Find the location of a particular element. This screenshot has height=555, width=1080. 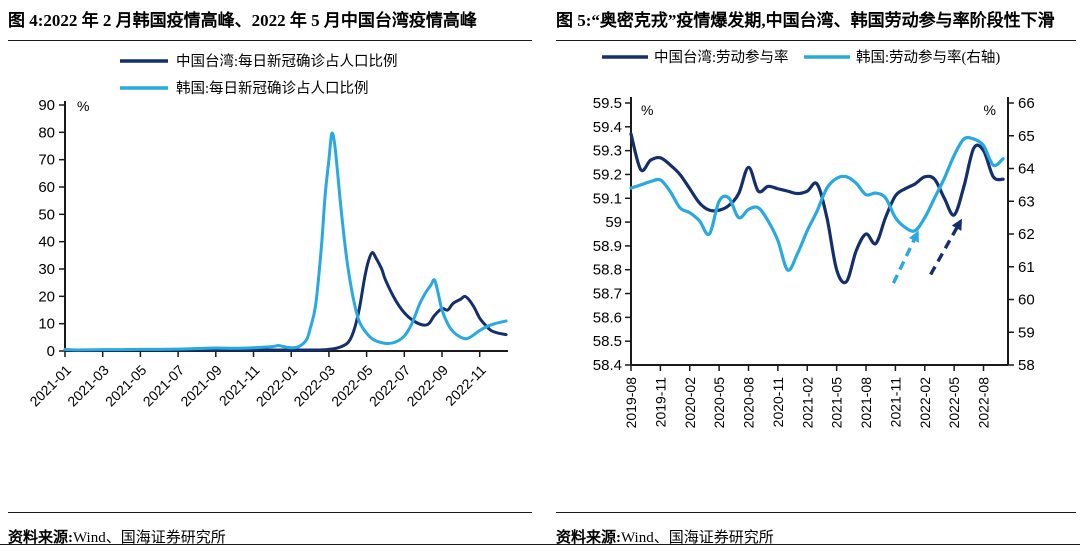

x-axis-tick-label: 2022-11 is located at coordinates (465, 385).